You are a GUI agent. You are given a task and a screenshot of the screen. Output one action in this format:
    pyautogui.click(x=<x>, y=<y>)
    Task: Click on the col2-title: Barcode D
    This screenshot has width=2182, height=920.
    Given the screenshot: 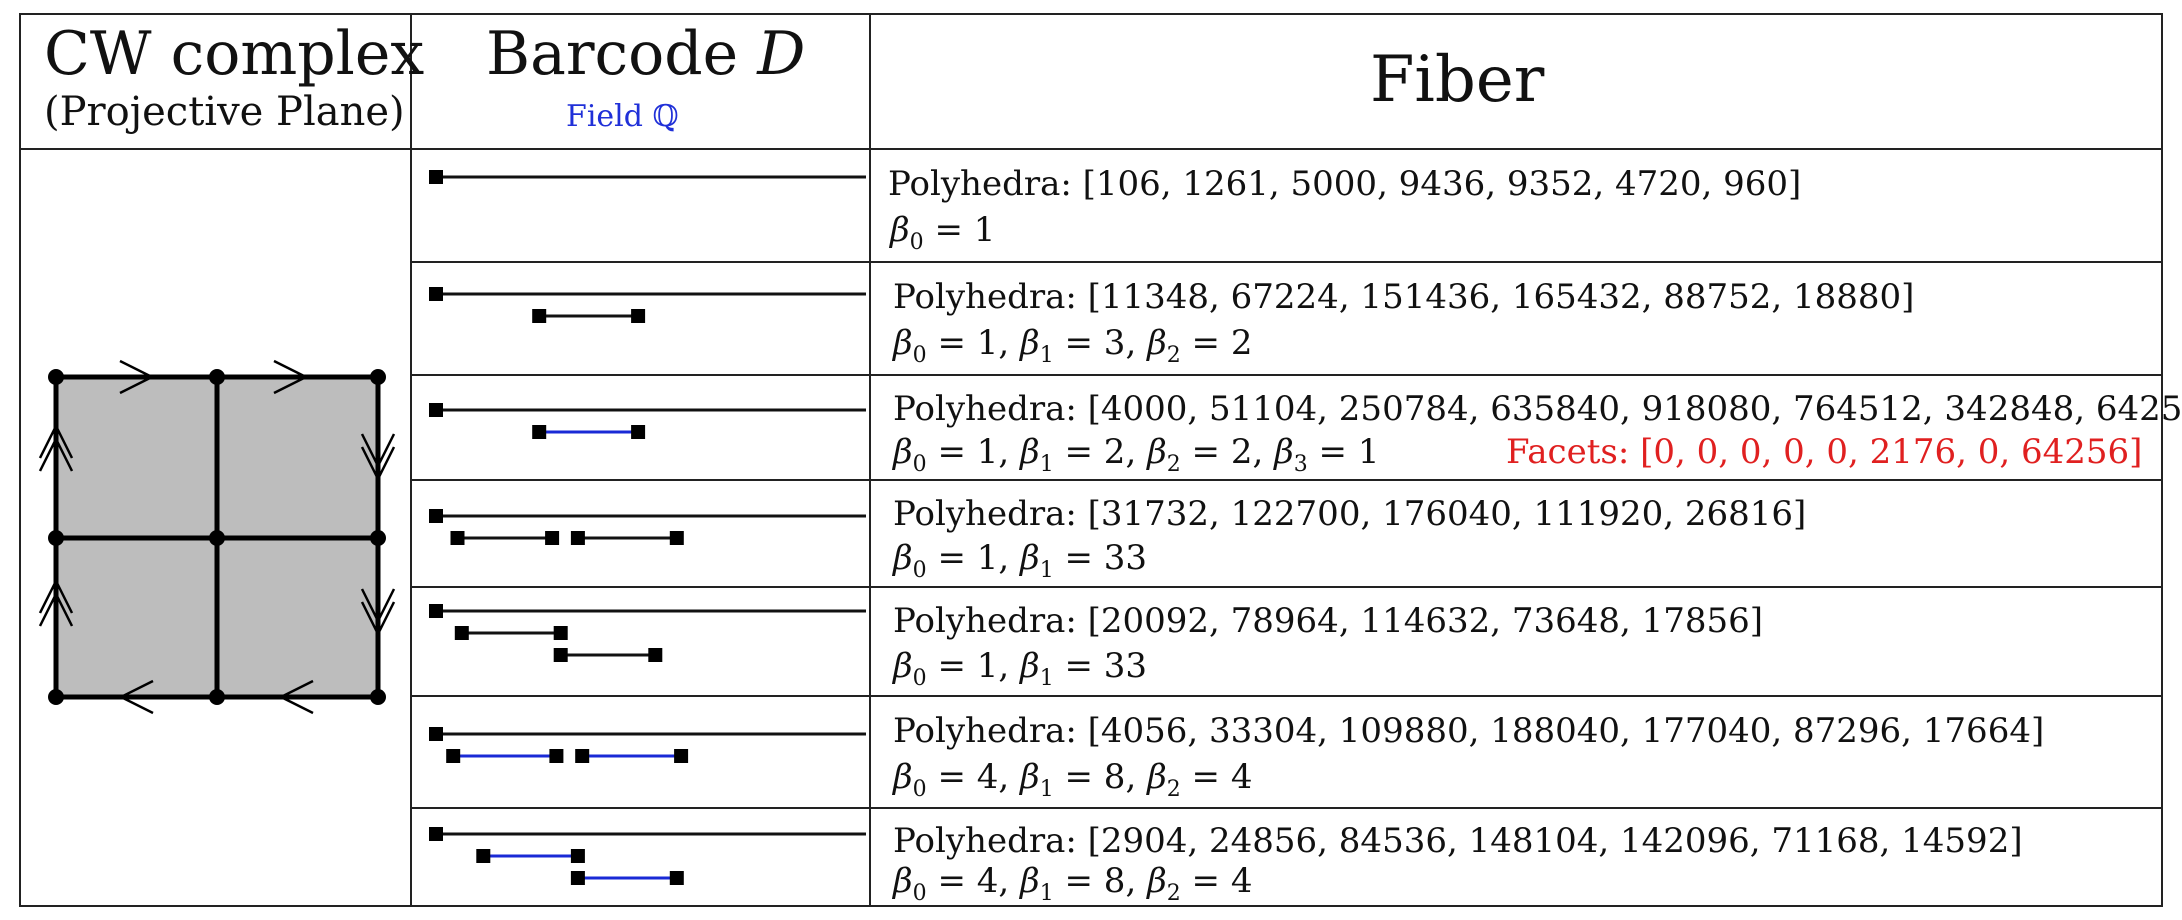 What is the action you would take?
    pyautogui.click(x=645, y=54)
    